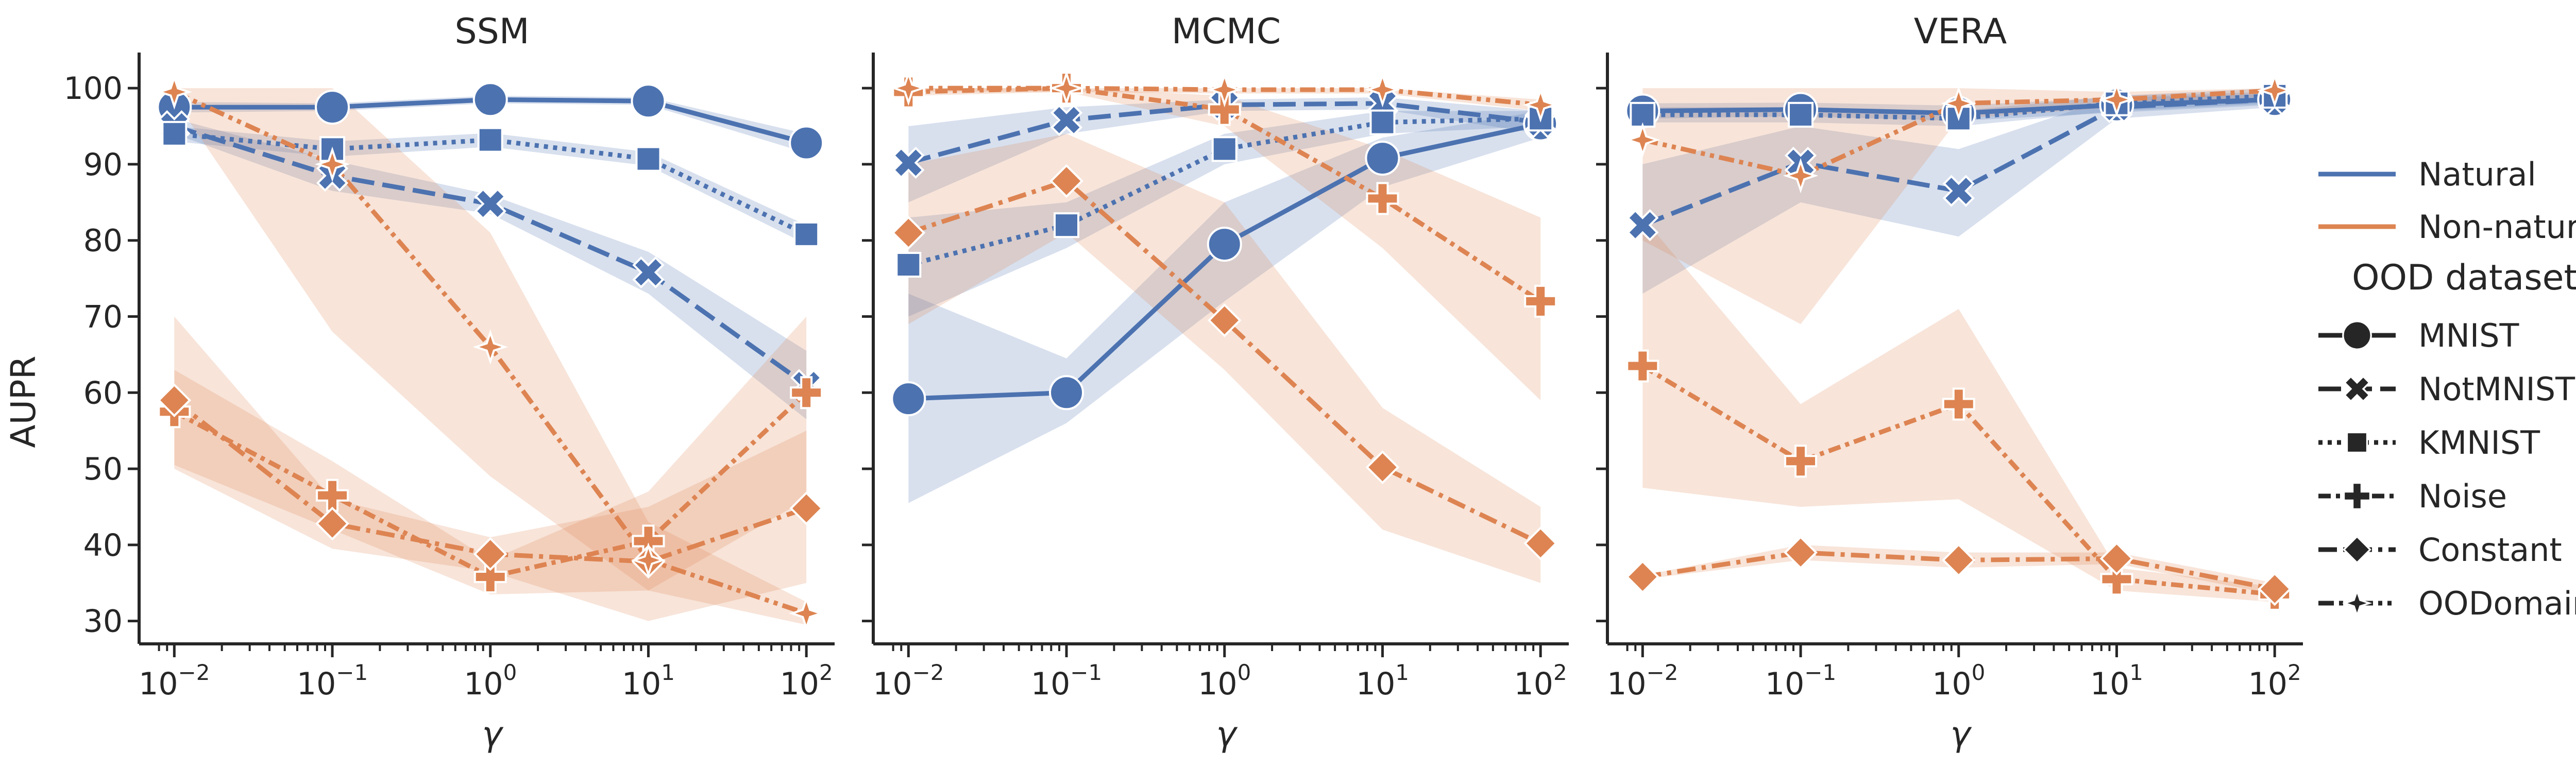 This screenshot has height=768, width=2576. What do you see at coordinates (2357, 443) in the screenshot?
I see `legend-marker-square` at bounding box center [2357, 443].